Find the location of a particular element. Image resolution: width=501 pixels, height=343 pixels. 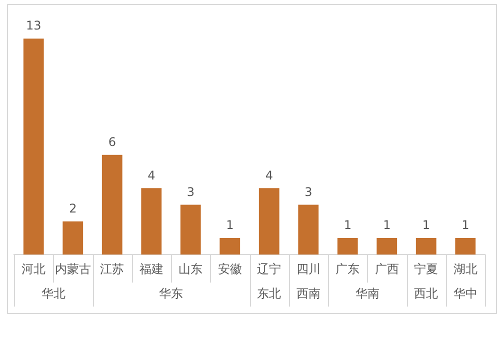

x-tick-label: 江苏 is located at coordinates (112, 269).